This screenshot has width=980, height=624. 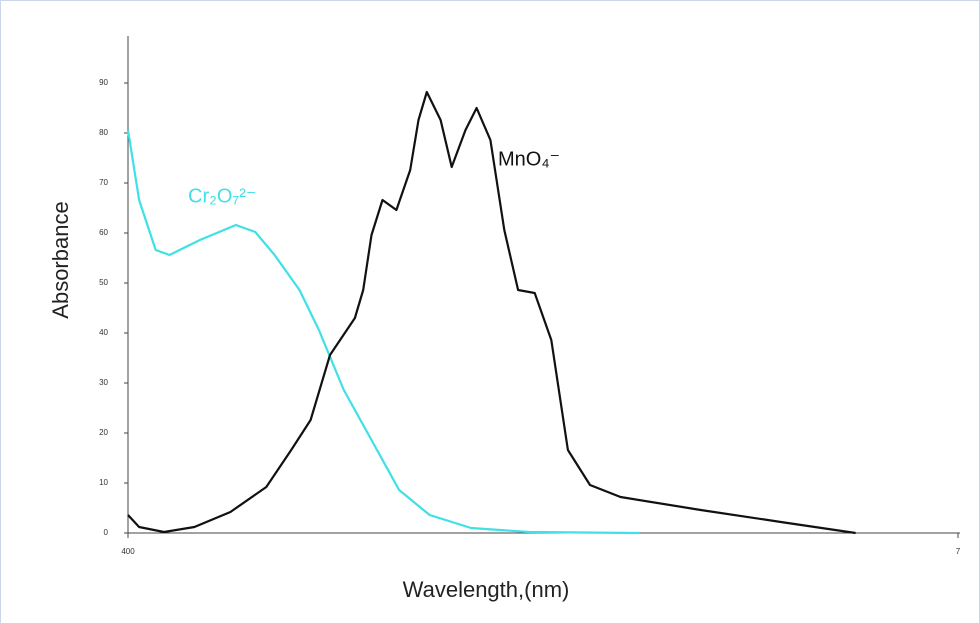 What do you see at coordinates (958, 551) in the screenshot?
I see `x-tick-label: 7` at bounding box center [958, 551].